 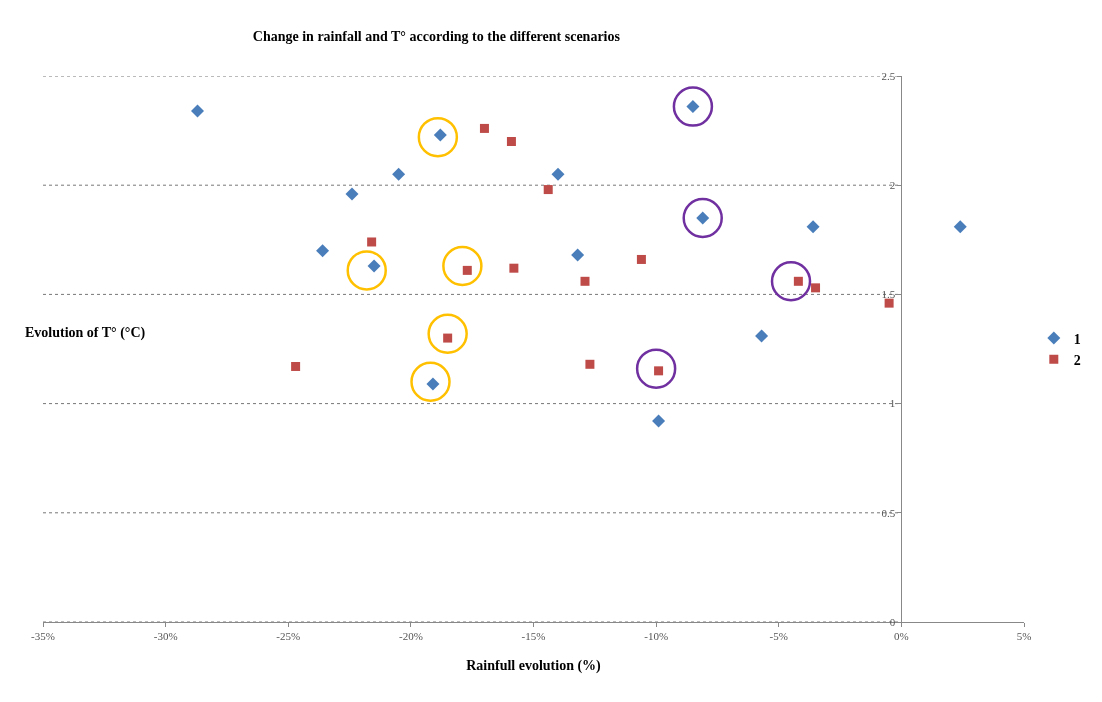 What do you see at coordinates (534, 665) in the screenshot?
I see `x-axis-title: Rainfull evolution (%)` at bounding box center [534, 665].